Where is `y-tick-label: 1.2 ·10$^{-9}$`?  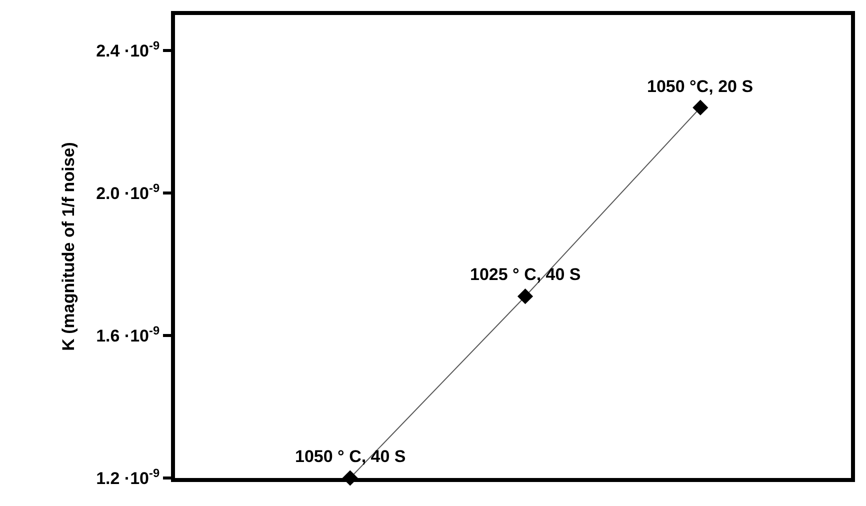
y-tick-label: 1.2 ·10$^{-9}$ is located at coordinates (128, 477).